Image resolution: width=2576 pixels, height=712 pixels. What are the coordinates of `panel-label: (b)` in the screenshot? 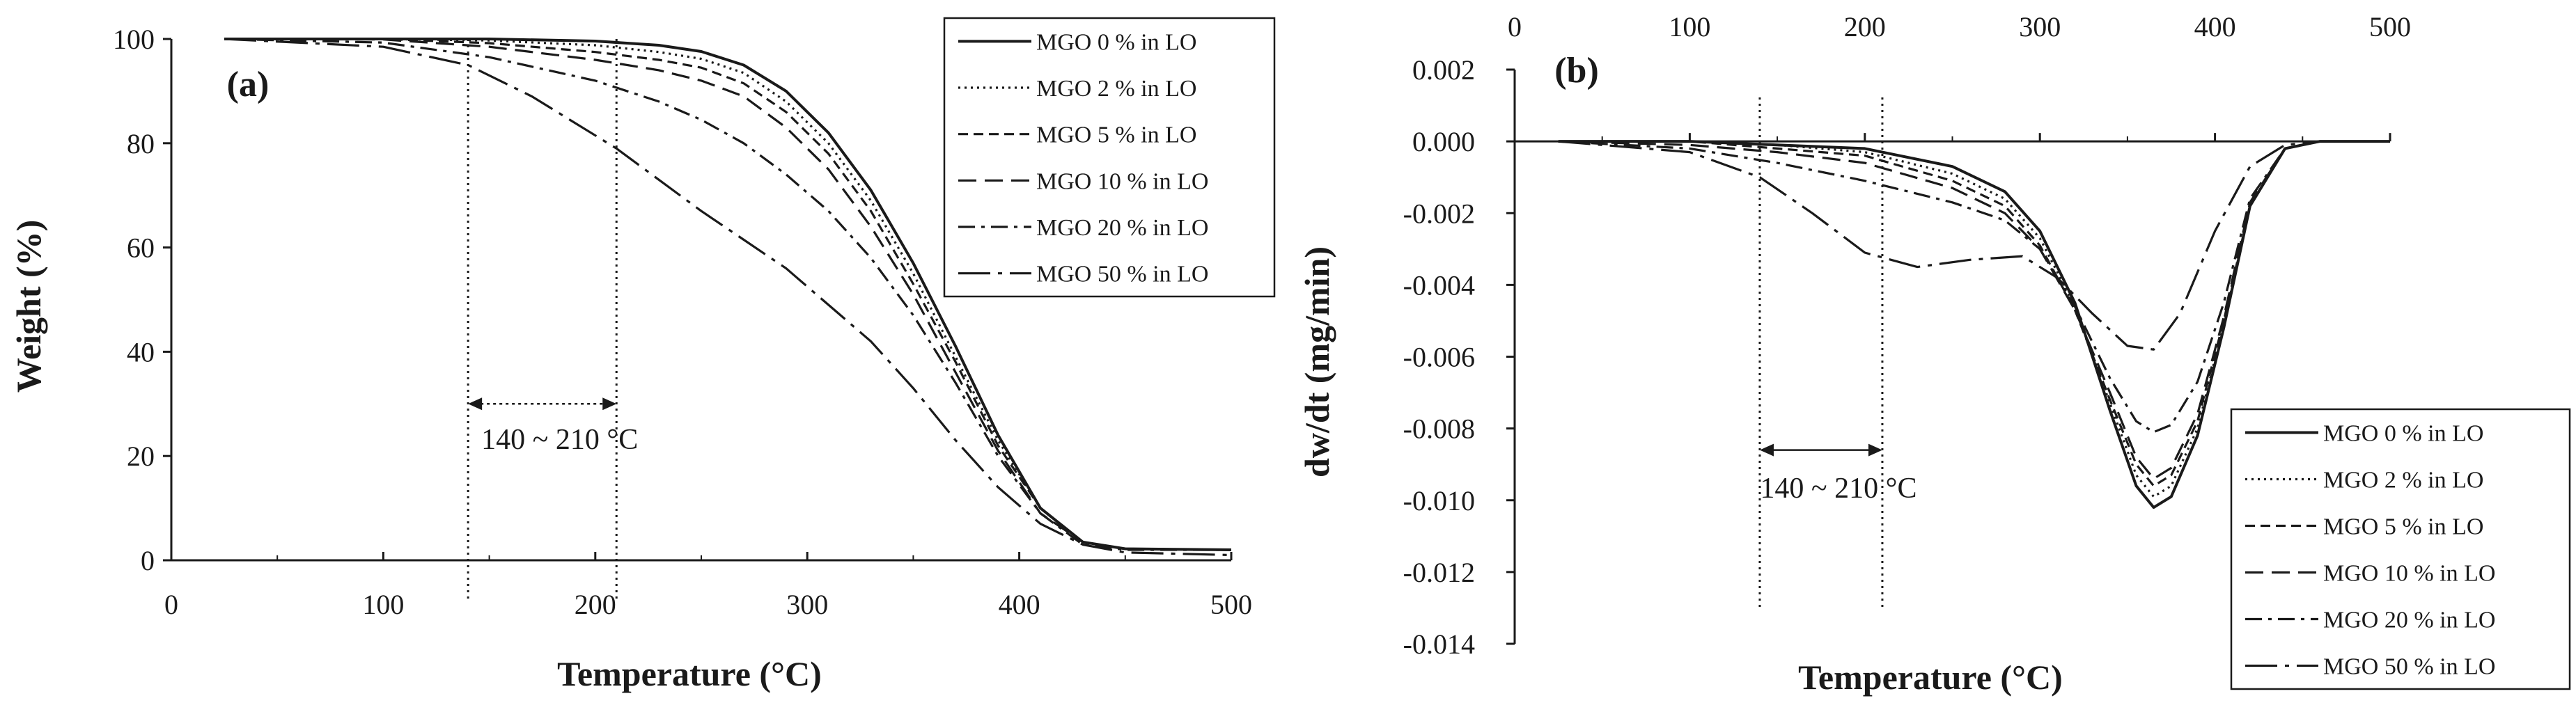 It's located at (1576, 71).